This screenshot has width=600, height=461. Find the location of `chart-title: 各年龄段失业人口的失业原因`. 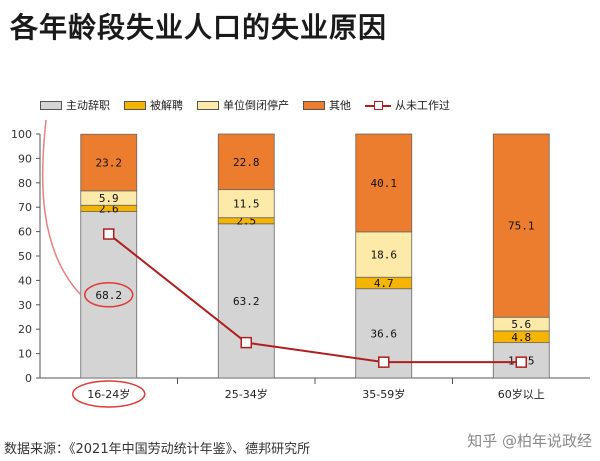

chart-title: 各年龄段失业人口的失业原因 is located at coordinates (199, 27).